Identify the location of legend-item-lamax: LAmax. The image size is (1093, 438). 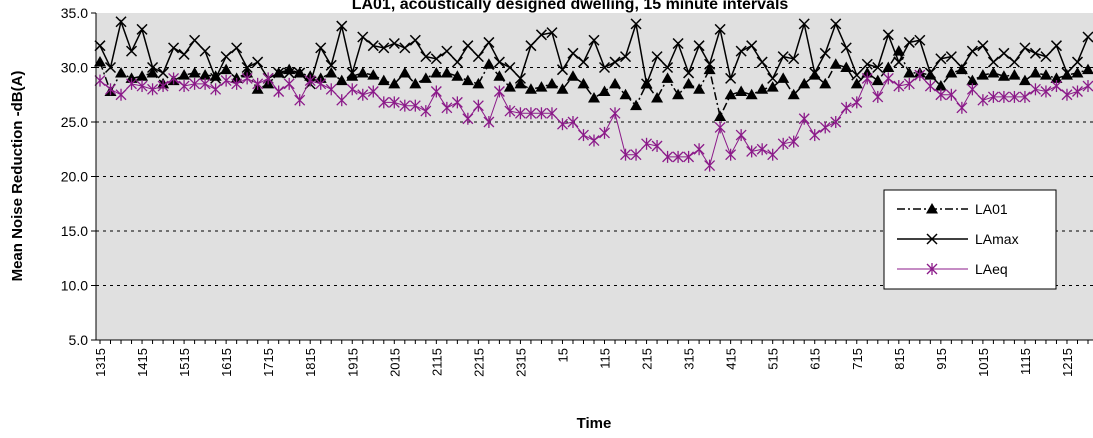
(958, 239).